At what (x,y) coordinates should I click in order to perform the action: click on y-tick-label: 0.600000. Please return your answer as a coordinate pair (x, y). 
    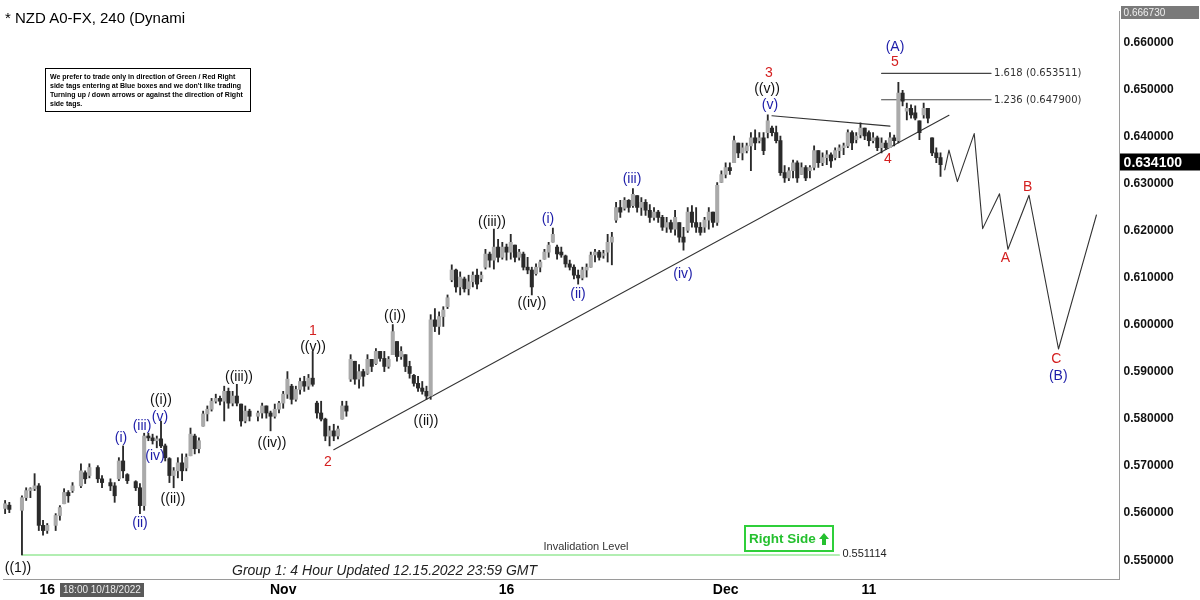
    Looking at the image, I should click on (1148, 324).